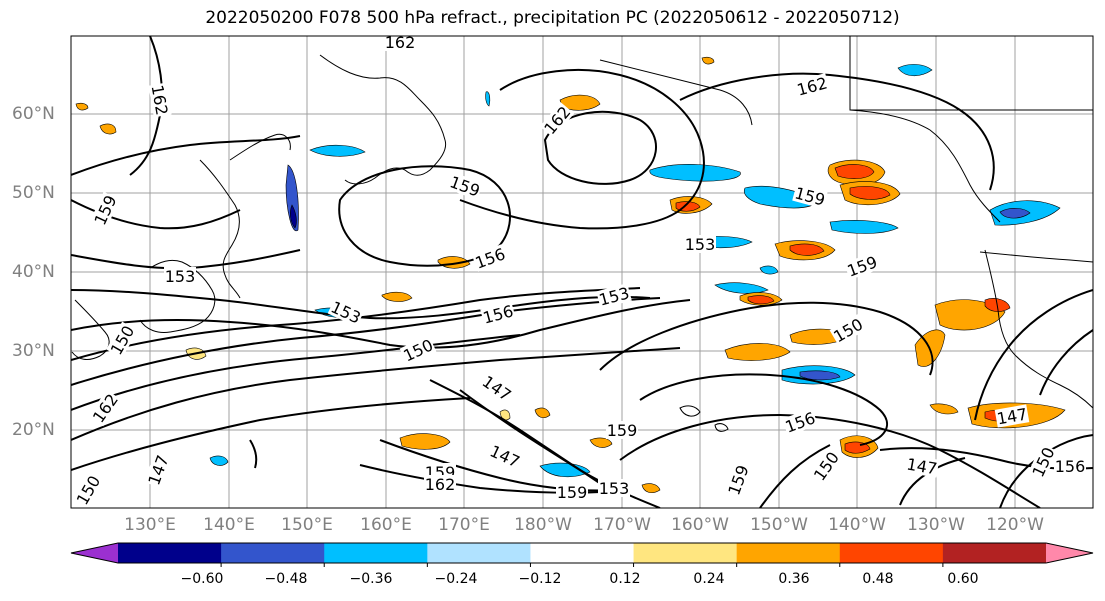 The height and width of the screenshot is (601, 1105). Describe the element at coordinates (386, 525) in the screenshot. I see `lon-label-160e: 160°E` at that location.